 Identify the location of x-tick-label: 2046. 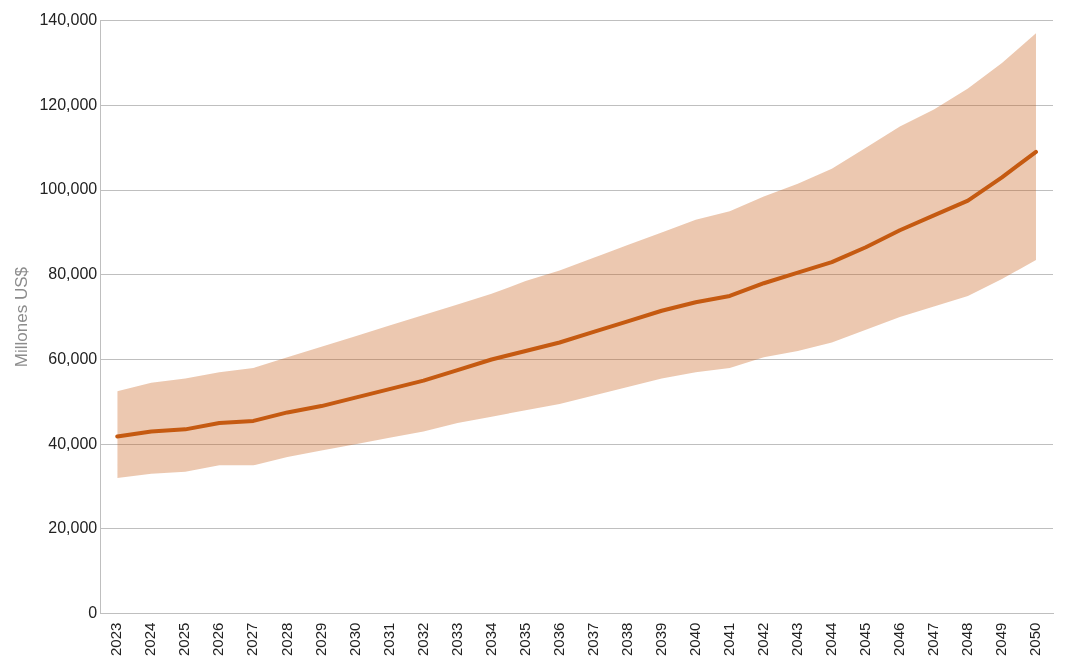
(899, 639).